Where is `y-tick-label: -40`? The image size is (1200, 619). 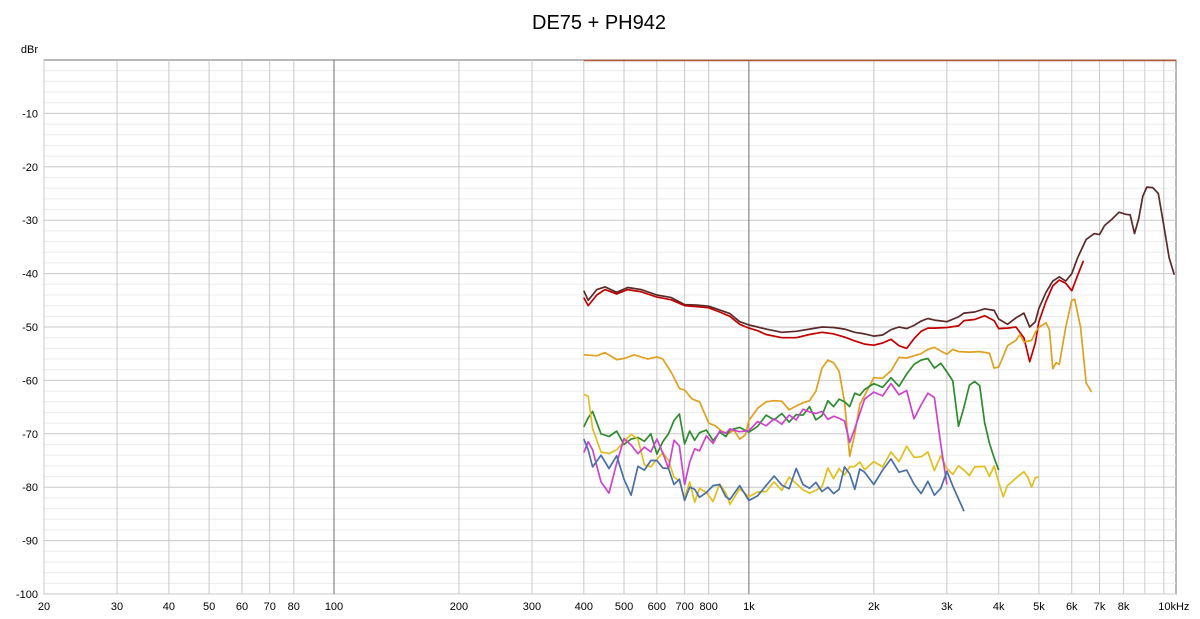
y-tick-label: -40 is located at coordinates (30, 275).